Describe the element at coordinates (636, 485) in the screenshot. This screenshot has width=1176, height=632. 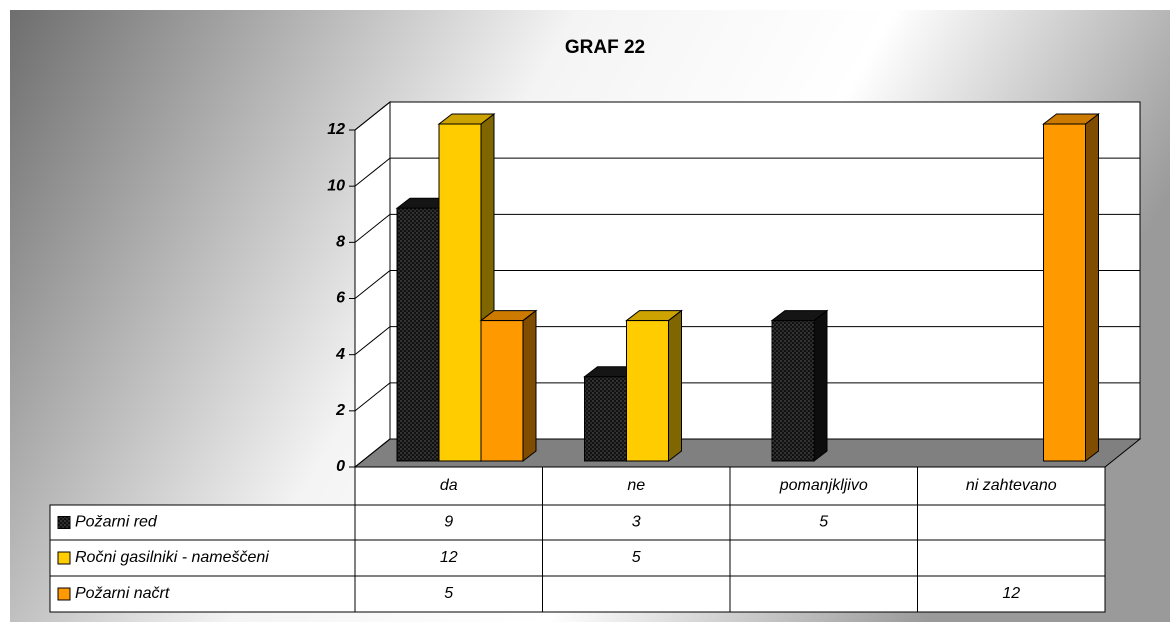
I see `x-tick-label: ne` at that location.